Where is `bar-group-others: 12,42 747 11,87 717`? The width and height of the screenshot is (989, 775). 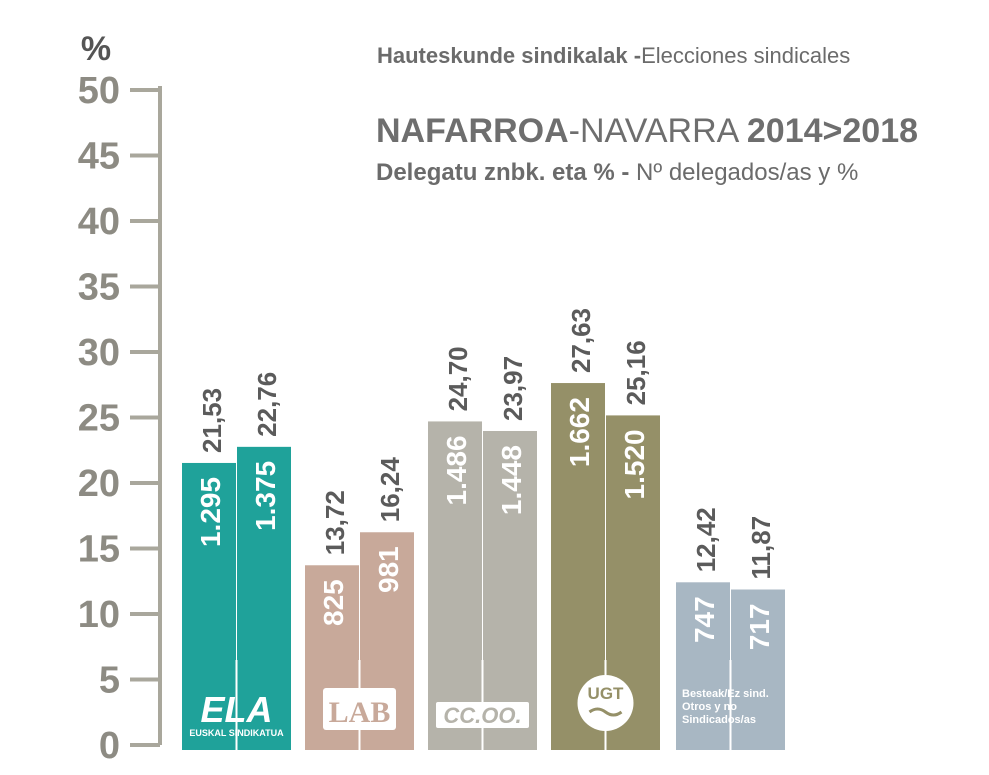 bar-group-others: 12,42 747 11,87 717 is located at coordinates (730, 628).